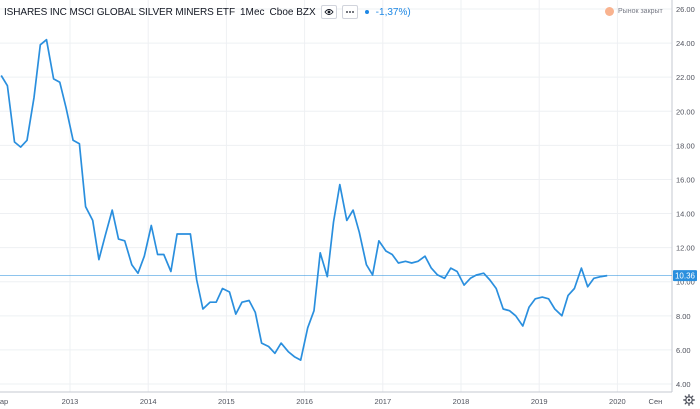  I want to click on price-tick-label: 12.00, so click(685, 248).